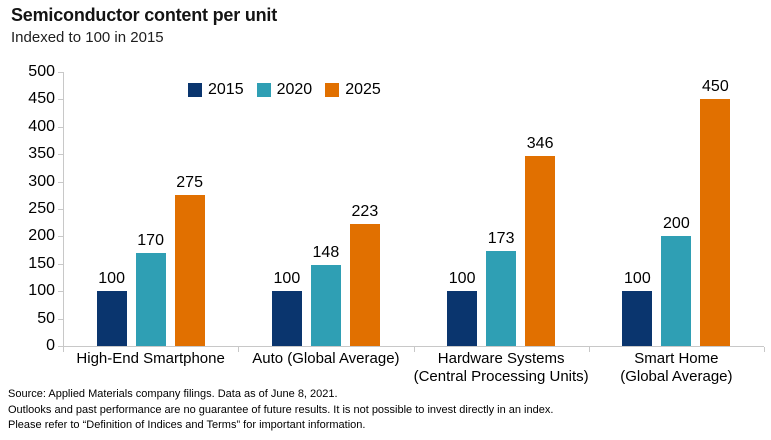 The image size is (771, 440). I want to click on x-axis-category-label: Auto (Global Average), so click(326, 358).